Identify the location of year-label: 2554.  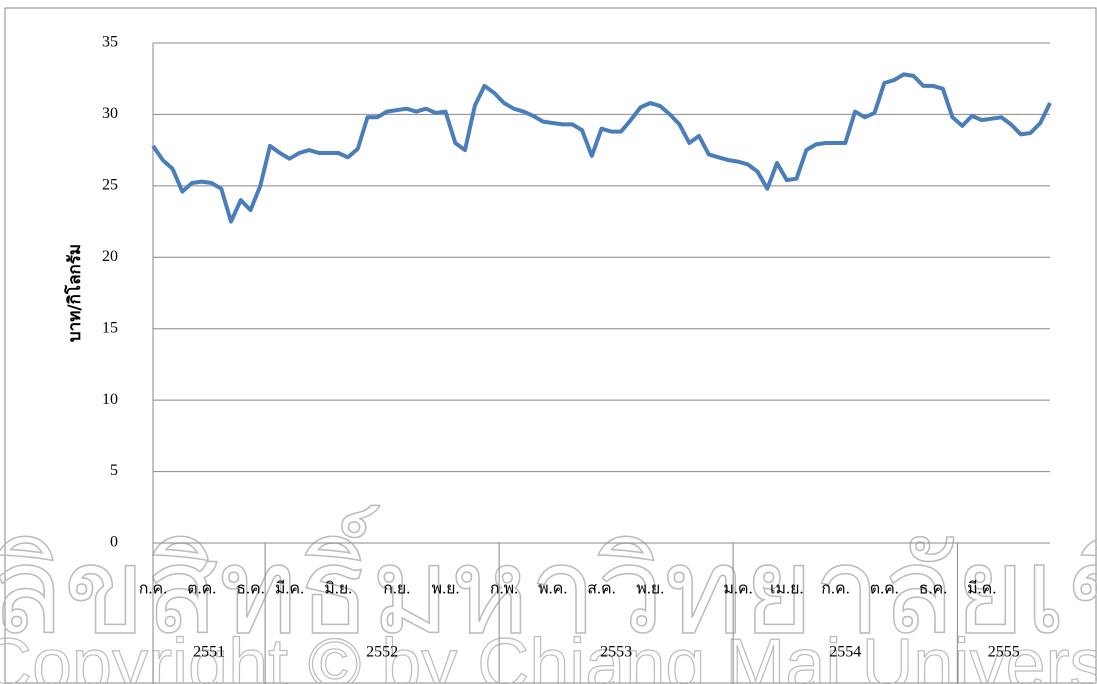
(845, 652).